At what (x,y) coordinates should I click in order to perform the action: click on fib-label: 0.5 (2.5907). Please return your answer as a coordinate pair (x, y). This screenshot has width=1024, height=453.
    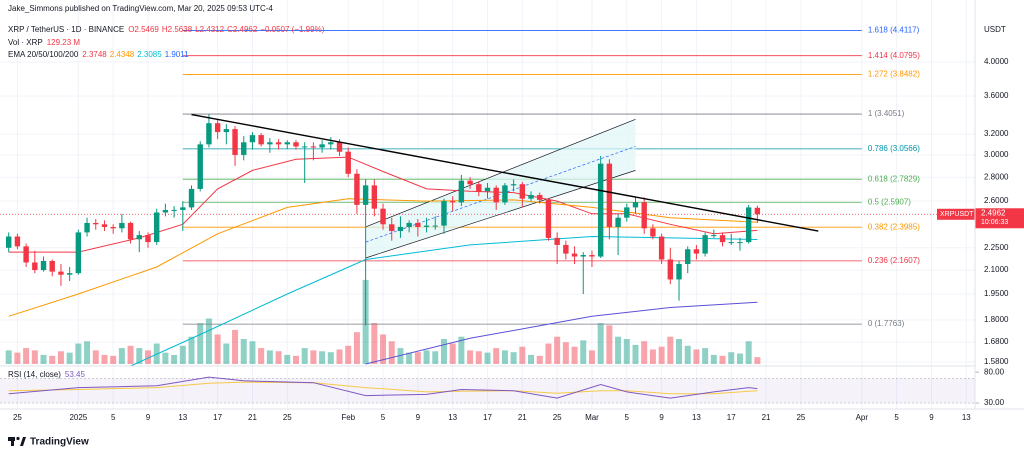
    Looking at the image, I should click on (889, 201).